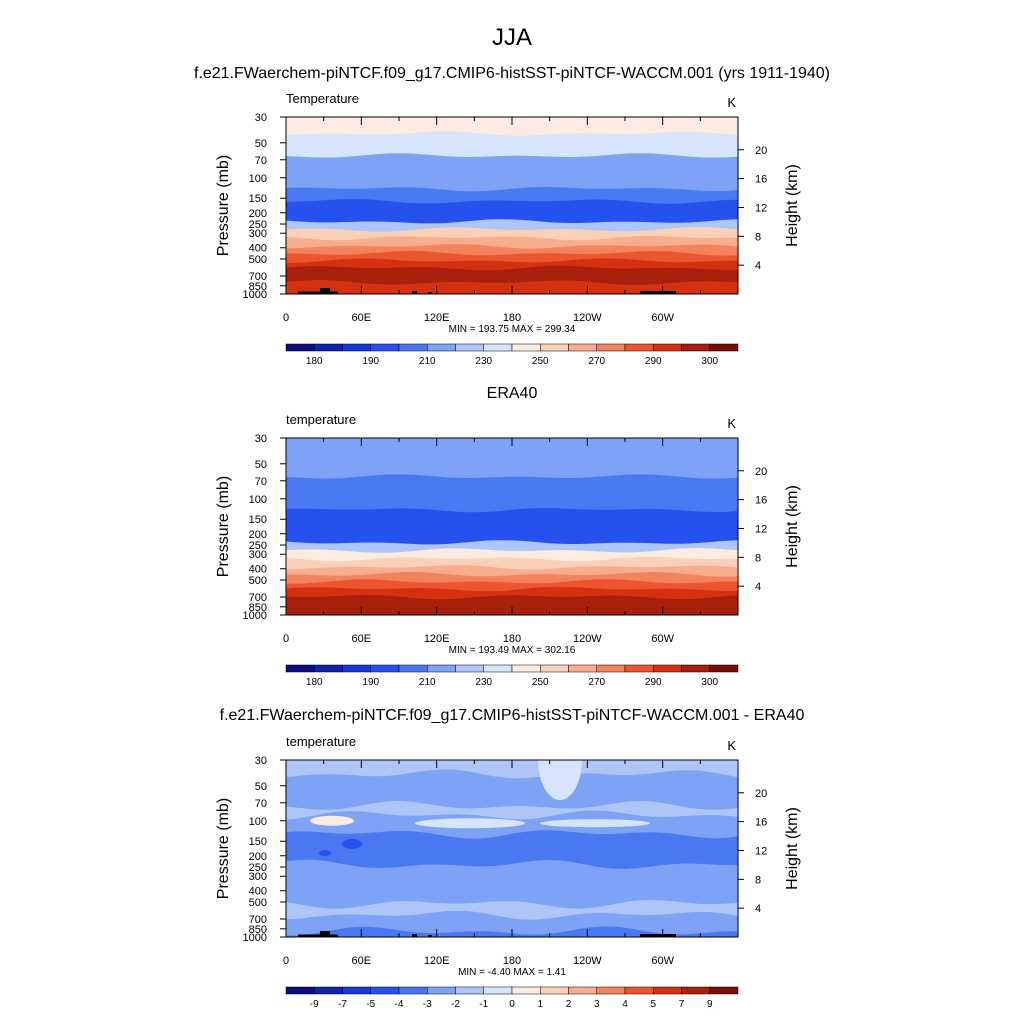 The width and height of the screenshot is (1024, 1029). I want to click on colorbar-label: 3, so click(597, 1004).